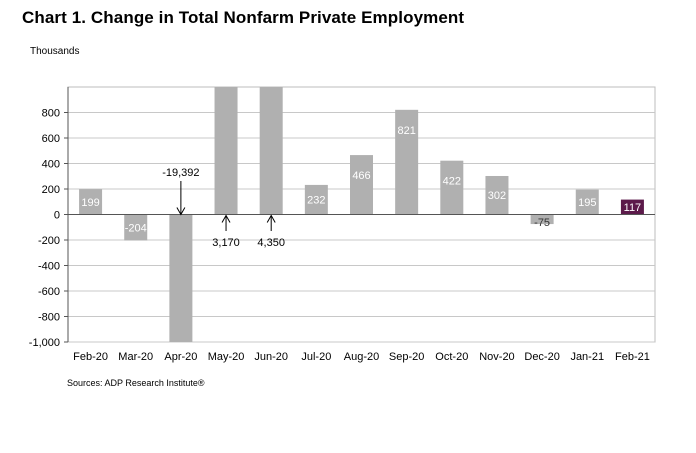 The image size is (696, 453). Describe the element at coordinates (271, 243) in the screenshot. I see `annotation-label: 4,350` at that location.